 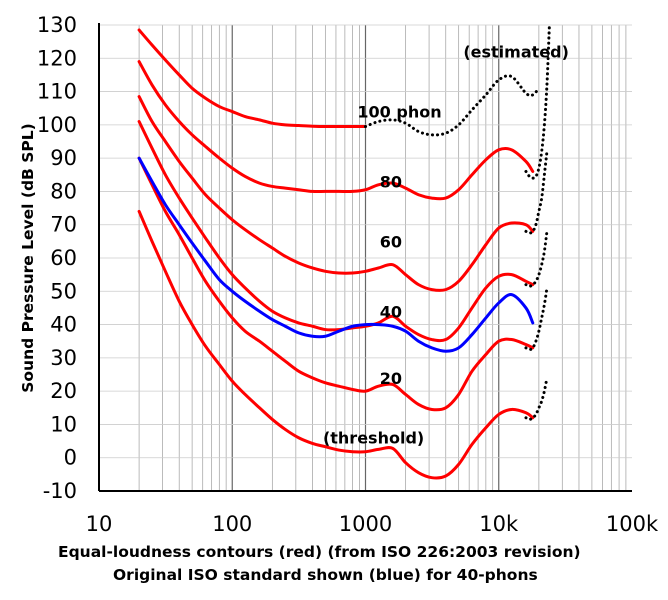 What do you see at coordinates (63, 325) in the screenshot?
I see `y-tick-label: 40` at bounding box center [63, 325].